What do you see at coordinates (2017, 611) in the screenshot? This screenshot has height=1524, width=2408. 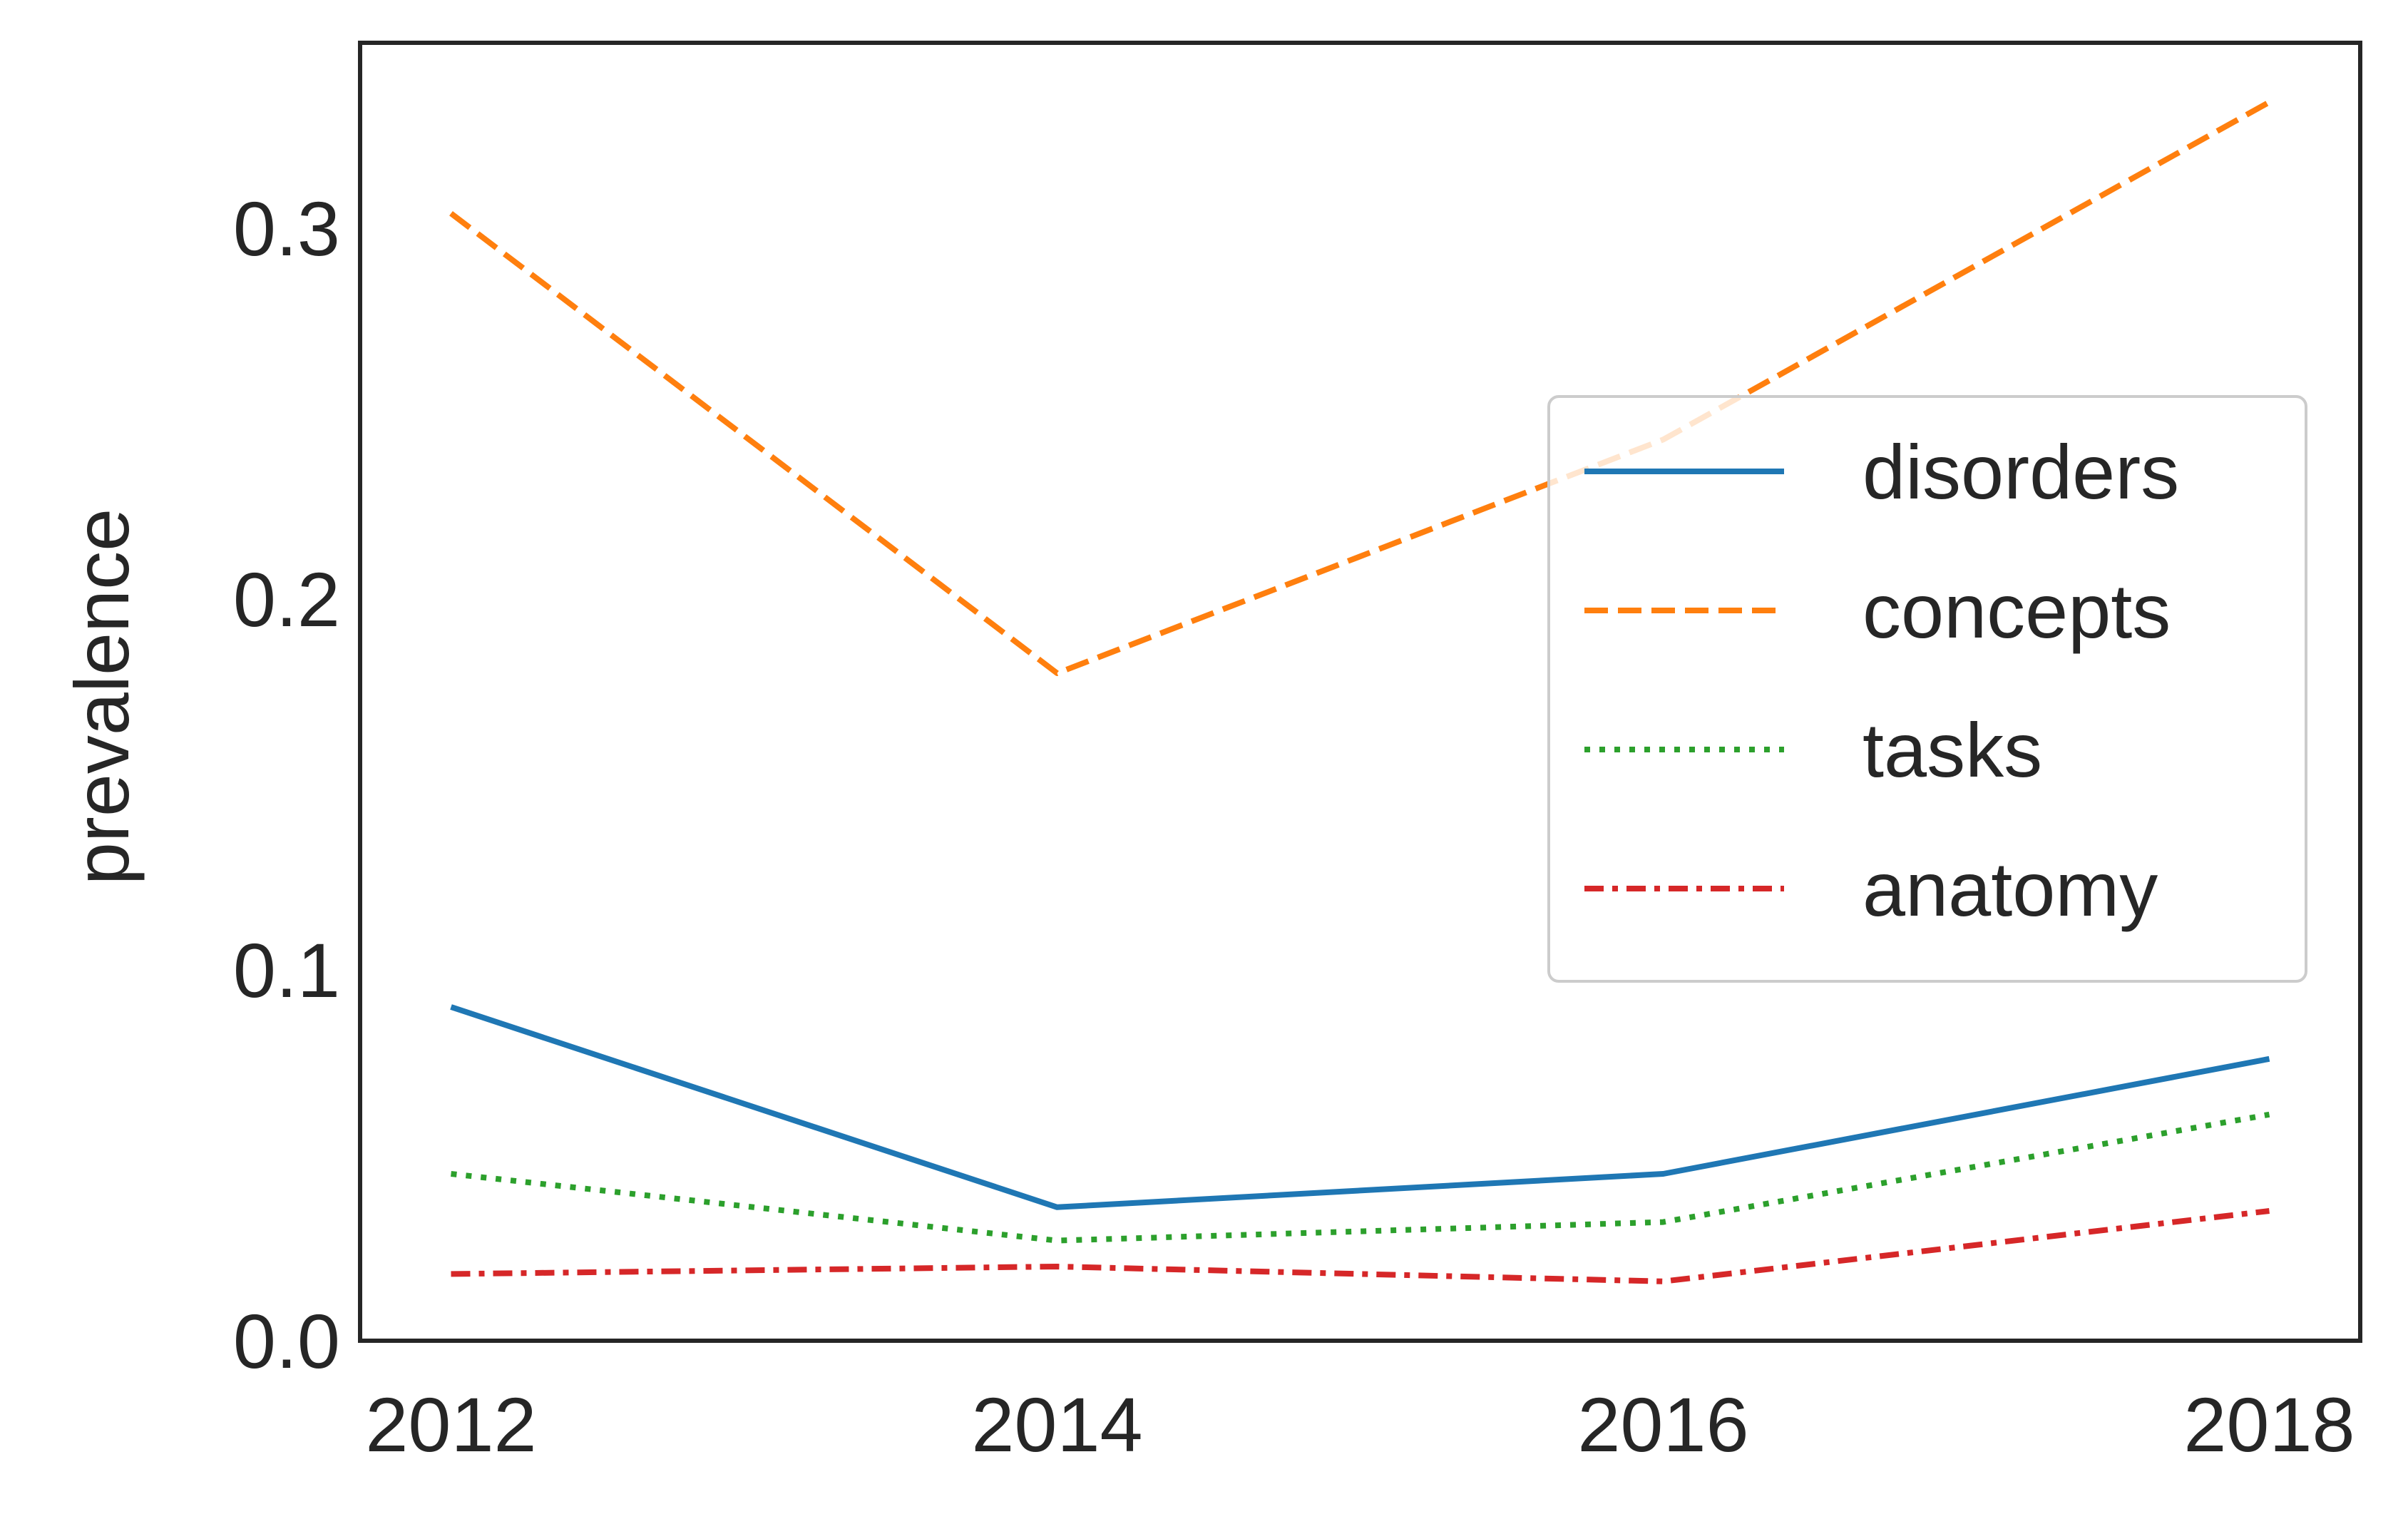 I see `legend-label-concepts: concepts` at bounding box center [2017, 611].